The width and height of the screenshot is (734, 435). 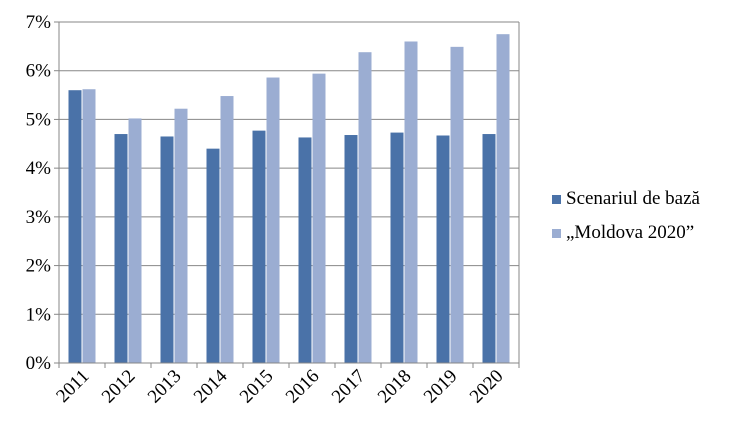 What do you see at coordinates (457, 204) in the screenshot?
I see `bar-moldova-2020-2019` at bounding box center [457, 204].